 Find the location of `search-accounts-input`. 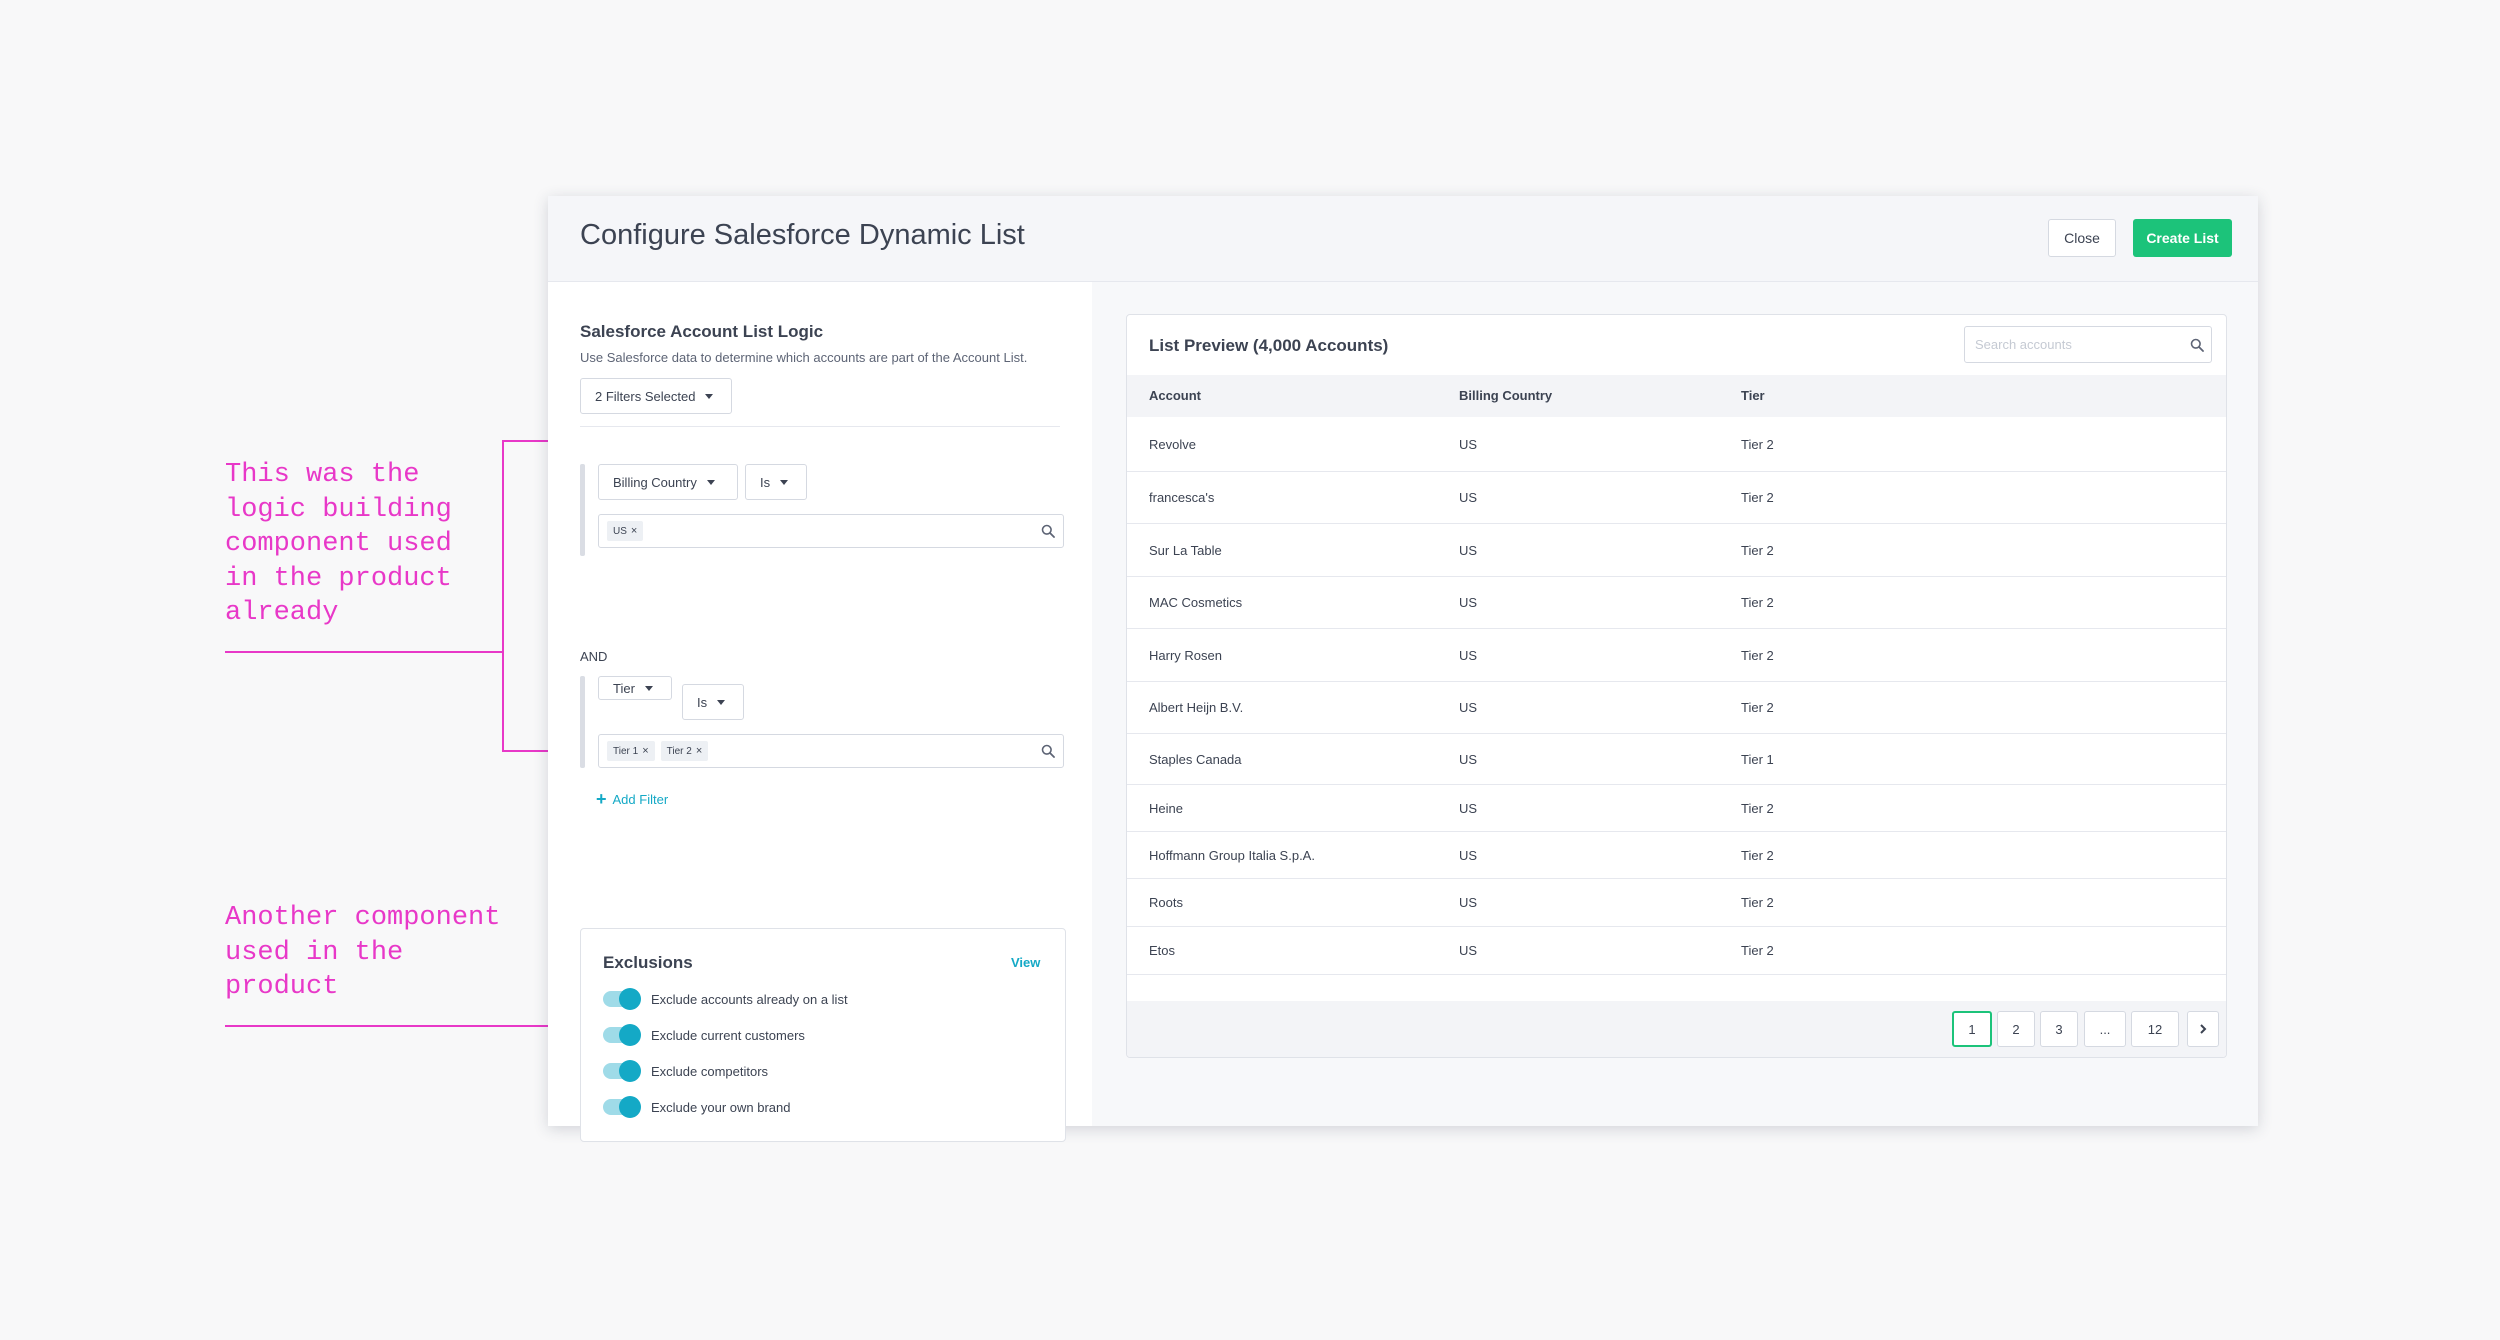

search-accounts-input is located at coordinates (2088, 344).